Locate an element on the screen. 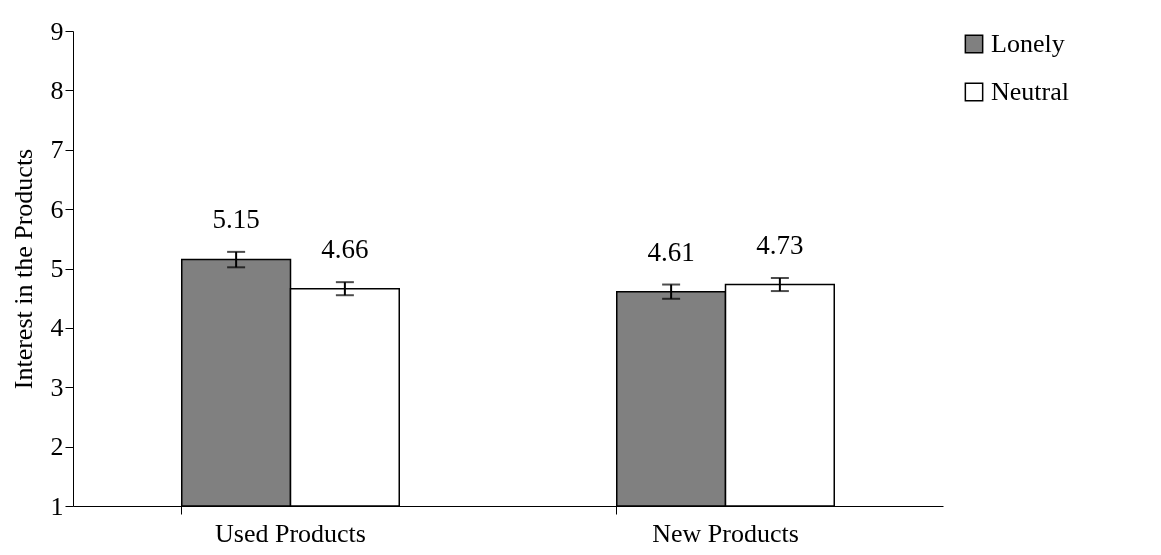 The image size is (1161, 555). legend-label: Neutral is located at coordinates (1030, 91).